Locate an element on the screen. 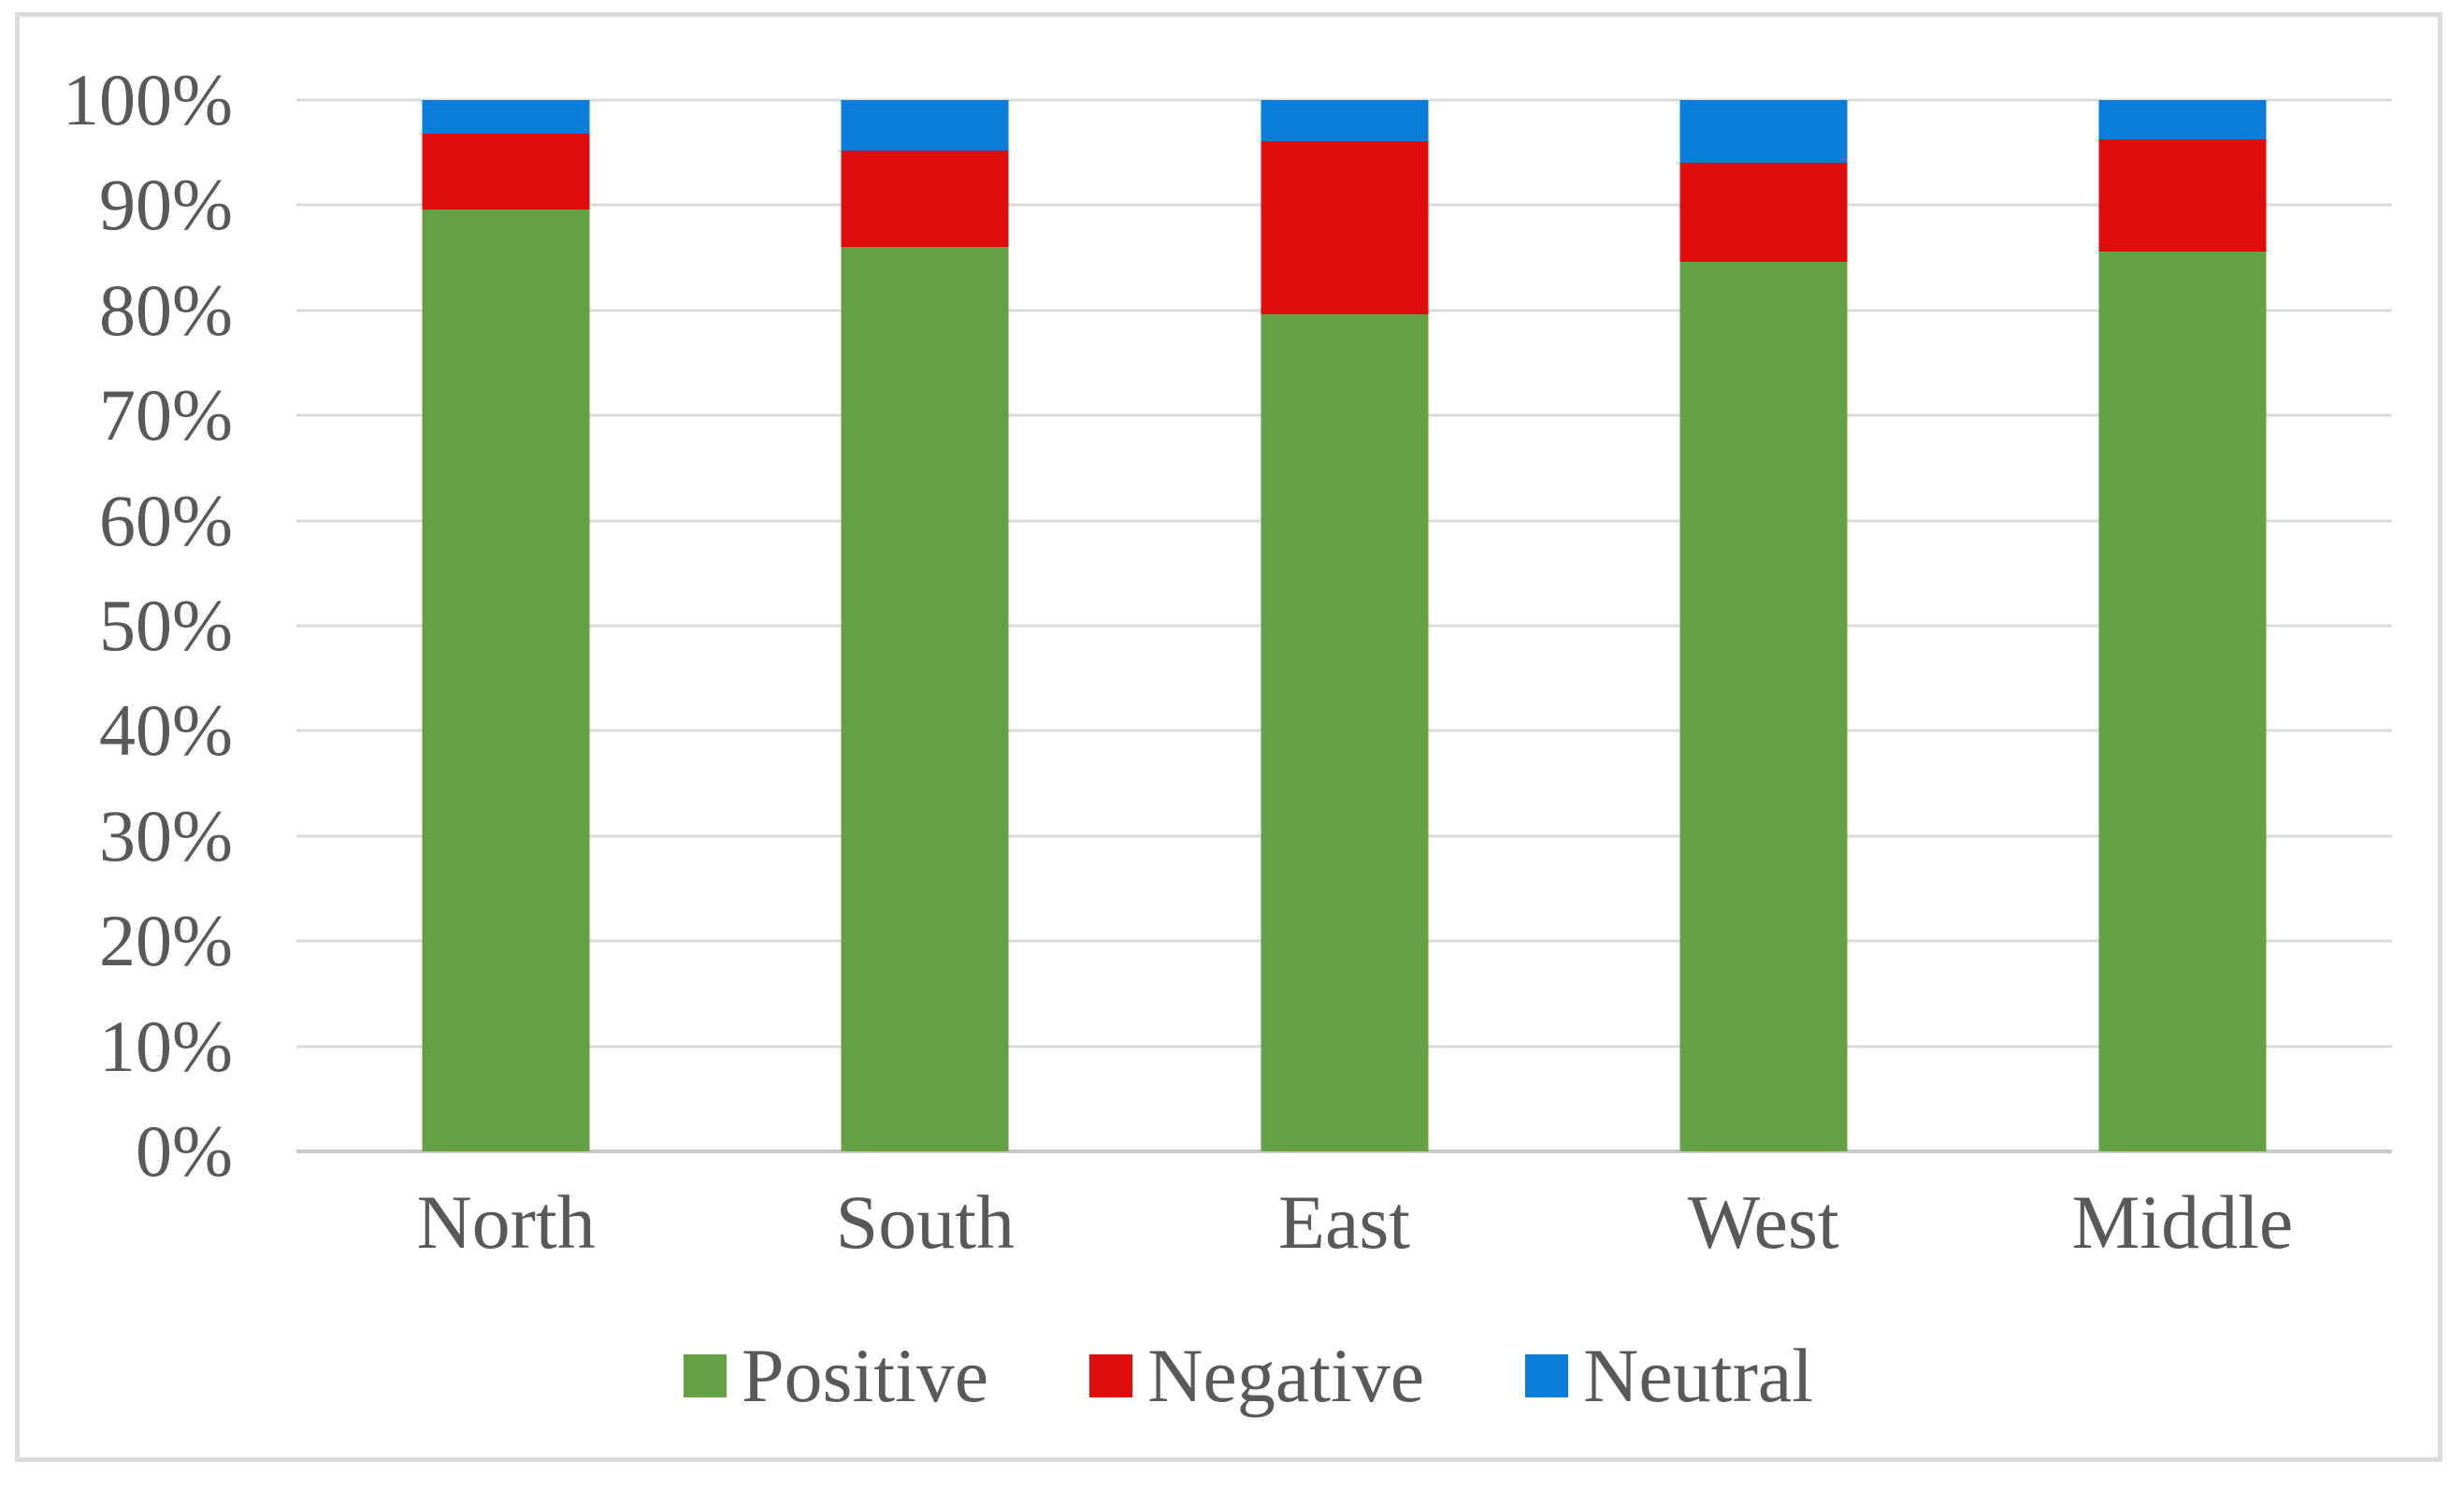 This screenshot has width=2464, height=1490. category-label-east: East is located at coordinates (1344, 1222).